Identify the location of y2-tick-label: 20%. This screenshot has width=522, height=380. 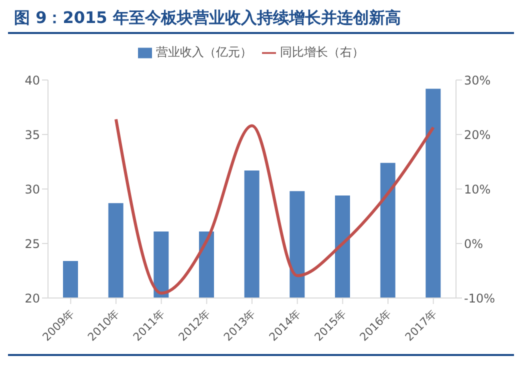
(477, 135).